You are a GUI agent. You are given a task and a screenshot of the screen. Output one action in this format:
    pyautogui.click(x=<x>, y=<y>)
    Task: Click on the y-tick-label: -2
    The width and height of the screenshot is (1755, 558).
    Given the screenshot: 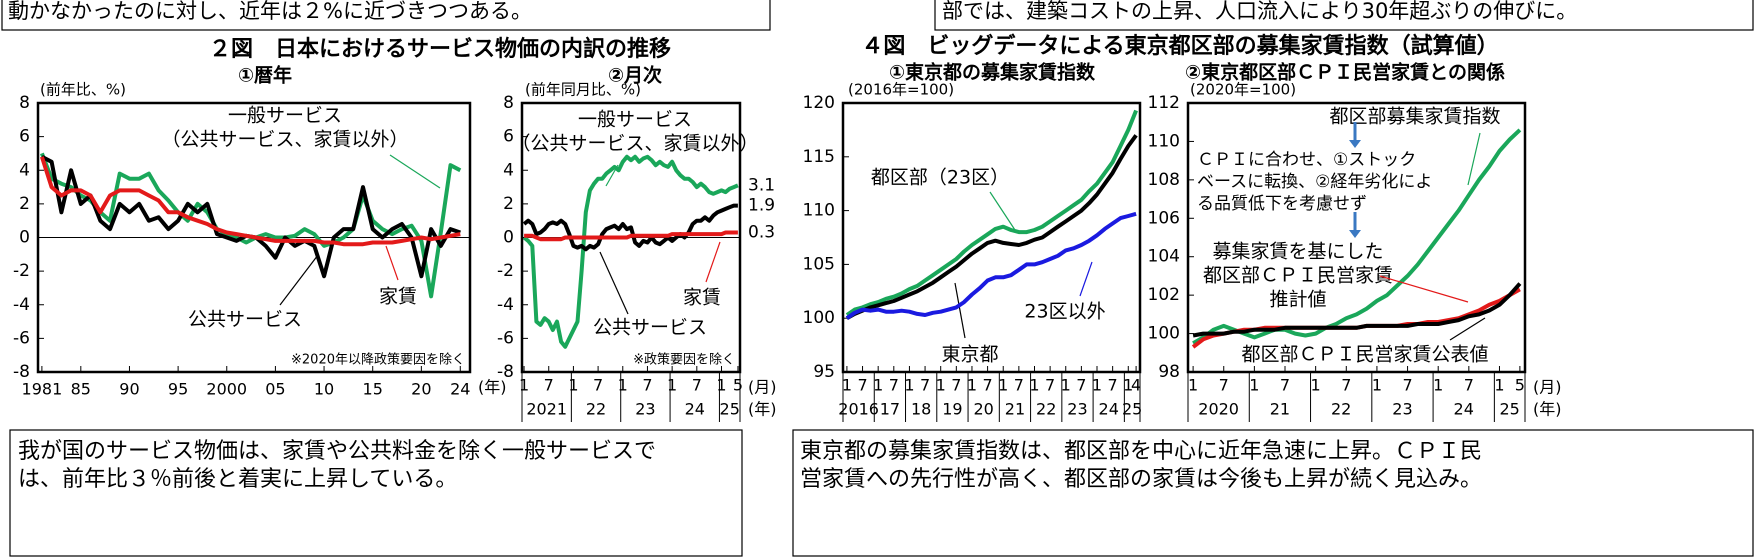 What is the action you would take?
    pyautogui.click(x=505, y=271)
    